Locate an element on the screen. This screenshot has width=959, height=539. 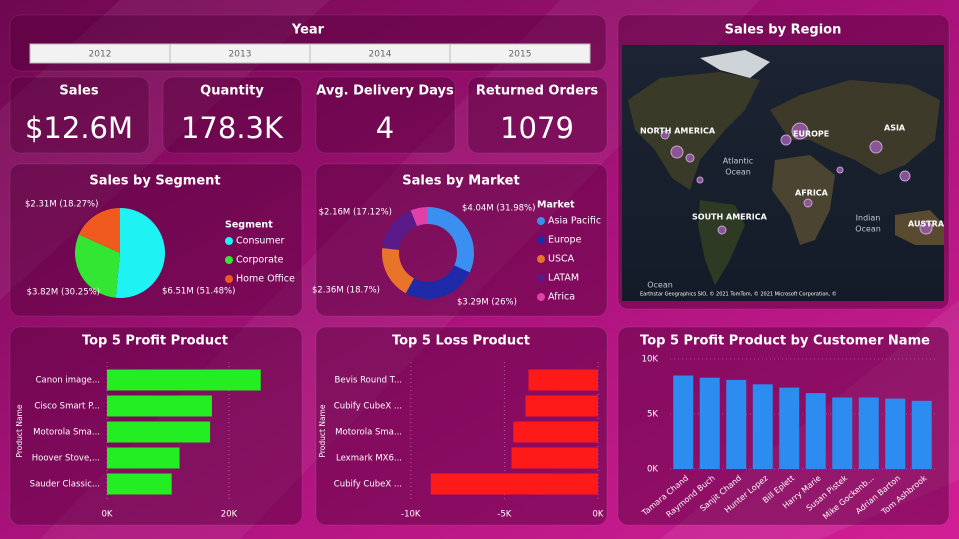
legend-title: Market is located at coordinates (556, 205).